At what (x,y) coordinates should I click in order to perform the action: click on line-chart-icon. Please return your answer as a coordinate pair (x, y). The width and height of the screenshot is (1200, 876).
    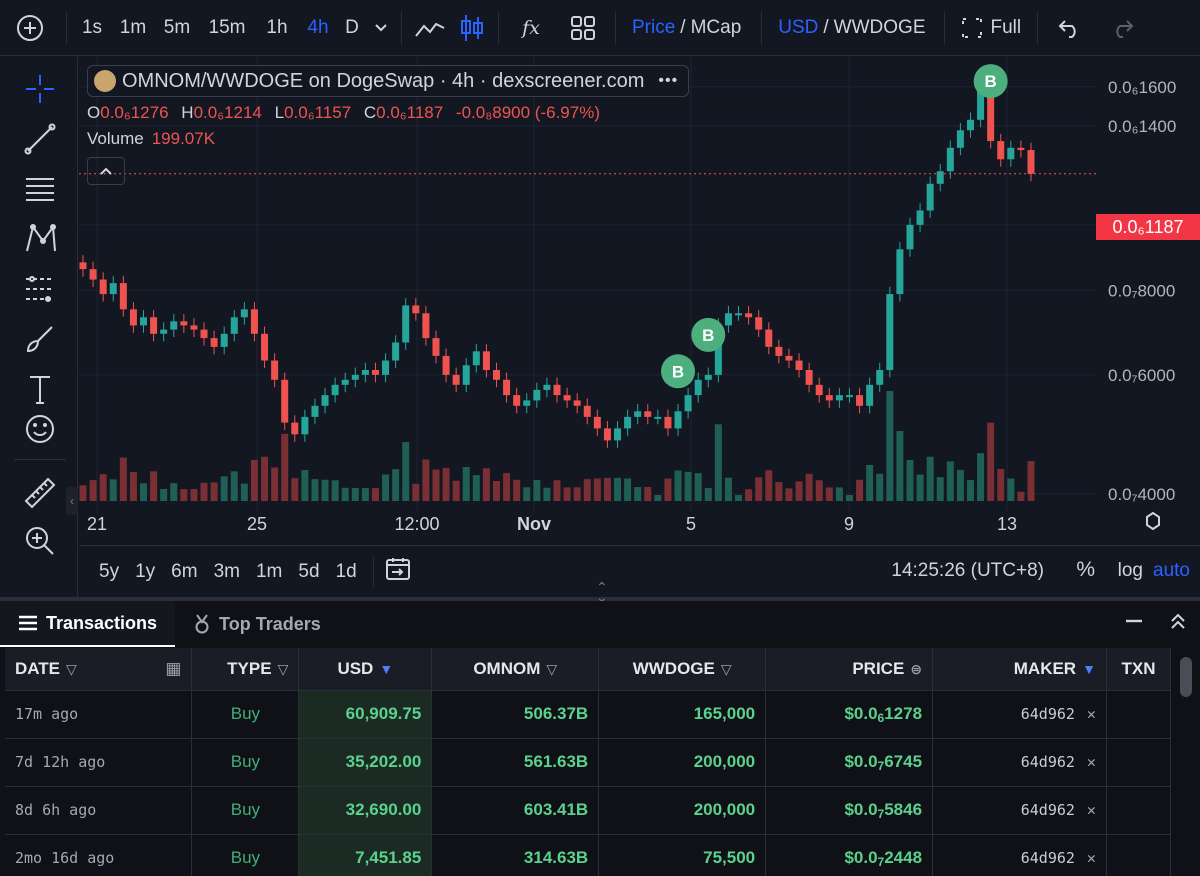
    Looking at the image, I should click on (430, 28).